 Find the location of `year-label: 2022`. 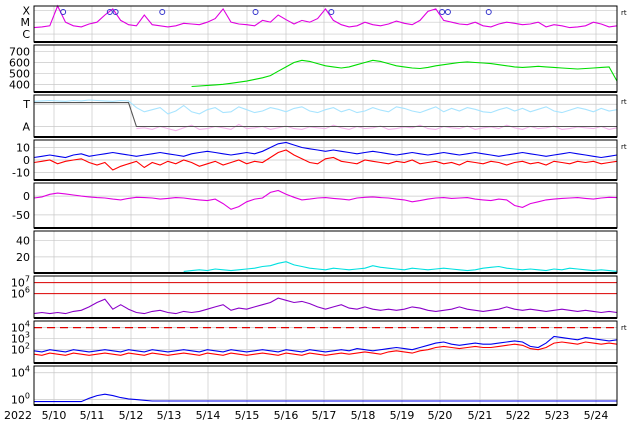

year-label: 2022 is located at coordinates (18, 415).